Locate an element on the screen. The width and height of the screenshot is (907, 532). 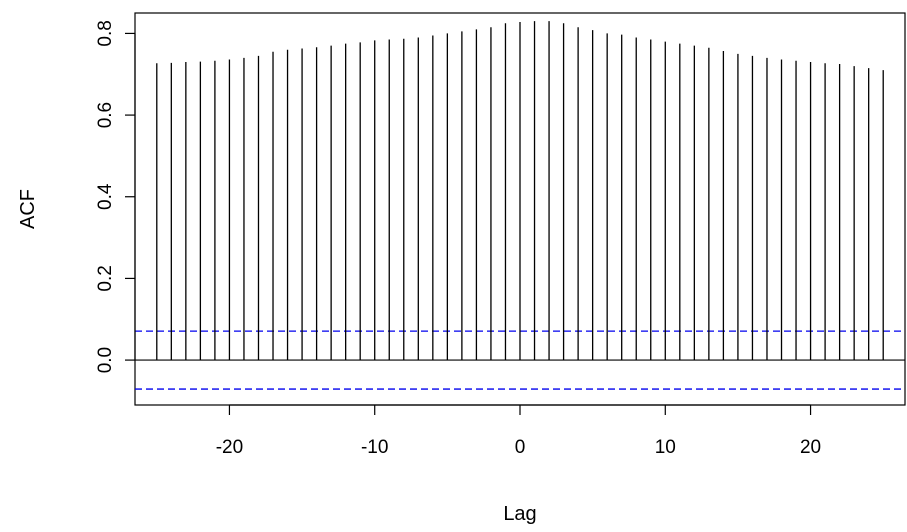
y-tick-label: 0.4 is located at coordinates (105, 196).